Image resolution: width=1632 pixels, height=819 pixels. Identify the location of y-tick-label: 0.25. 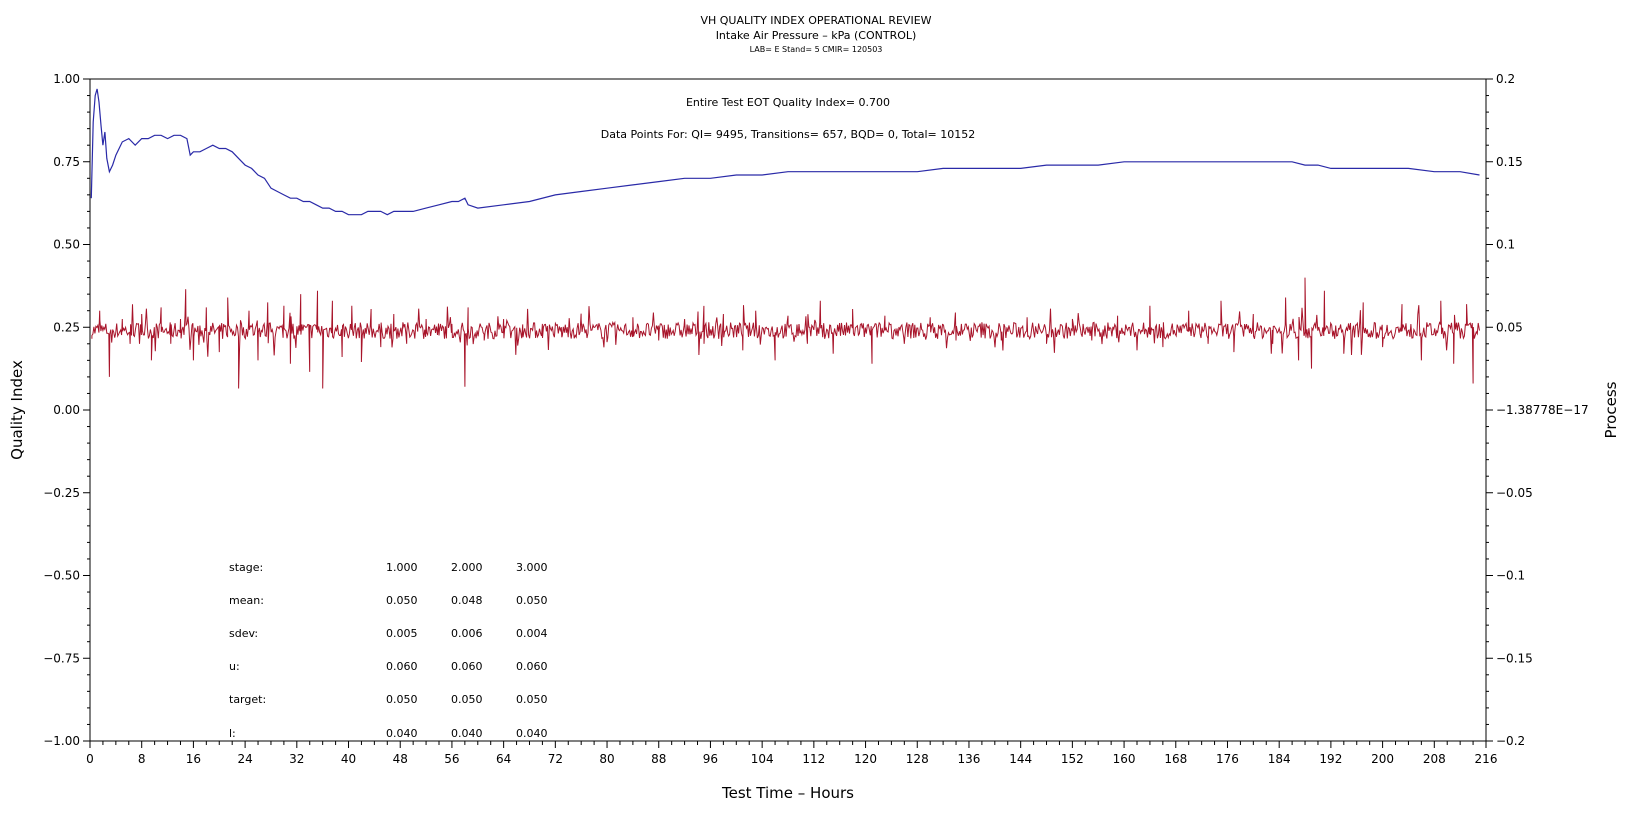
(66, 327).